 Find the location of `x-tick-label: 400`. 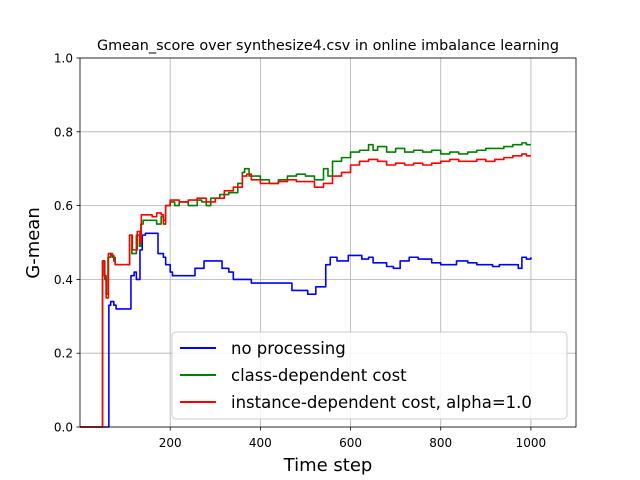

x-tick-label: 400 is located at coordinates (260, 443).